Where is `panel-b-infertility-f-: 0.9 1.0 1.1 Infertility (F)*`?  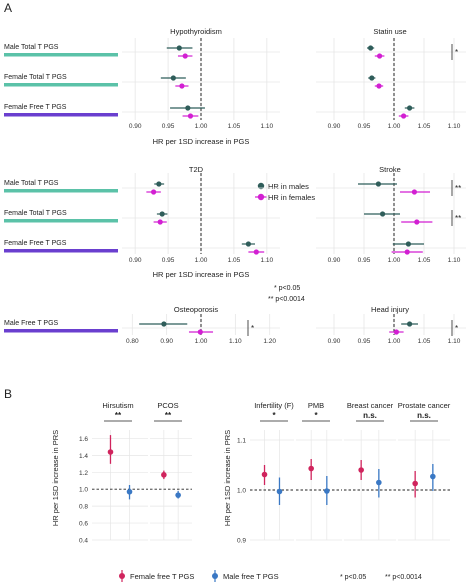 panel-b-infertility-f-: 0.9 1.0 1.1 Infertility (F)* is located at coordinates (265, 473).